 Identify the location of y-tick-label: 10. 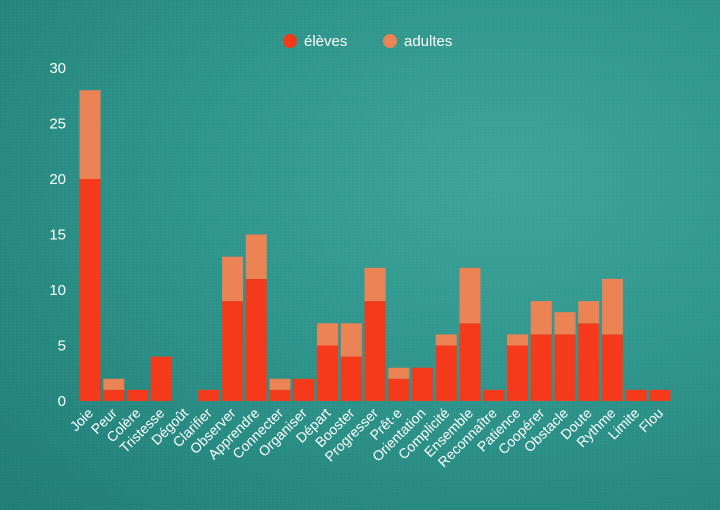
(57, 290).